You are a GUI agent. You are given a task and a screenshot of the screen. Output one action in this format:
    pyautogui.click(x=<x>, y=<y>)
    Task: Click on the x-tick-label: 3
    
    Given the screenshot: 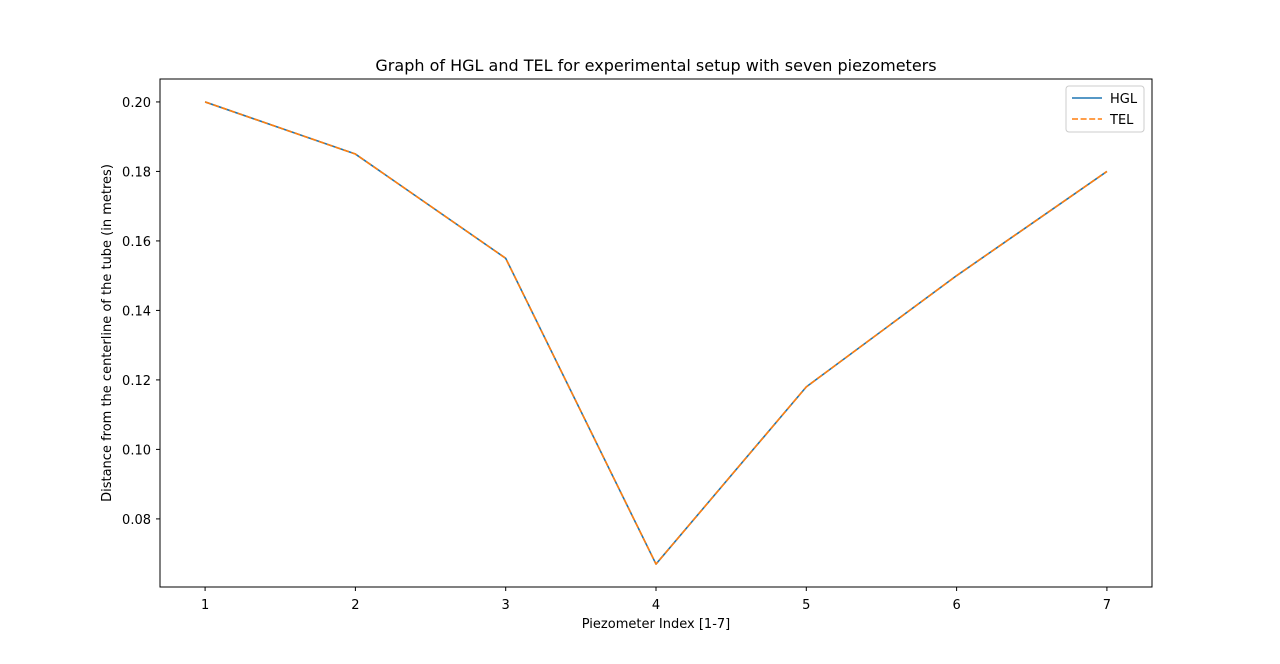 What is the action you would take?
    pyautogui.click(x=506, y=605)
    